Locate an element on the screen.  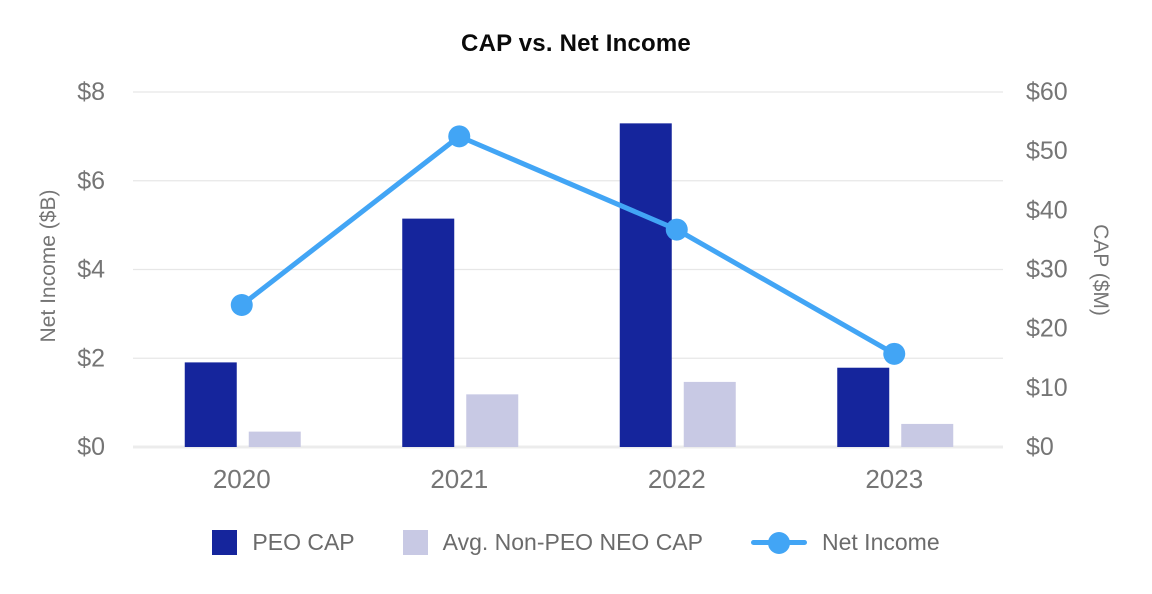
x-axis-label: 2022 is located at coordinates (677, 479).